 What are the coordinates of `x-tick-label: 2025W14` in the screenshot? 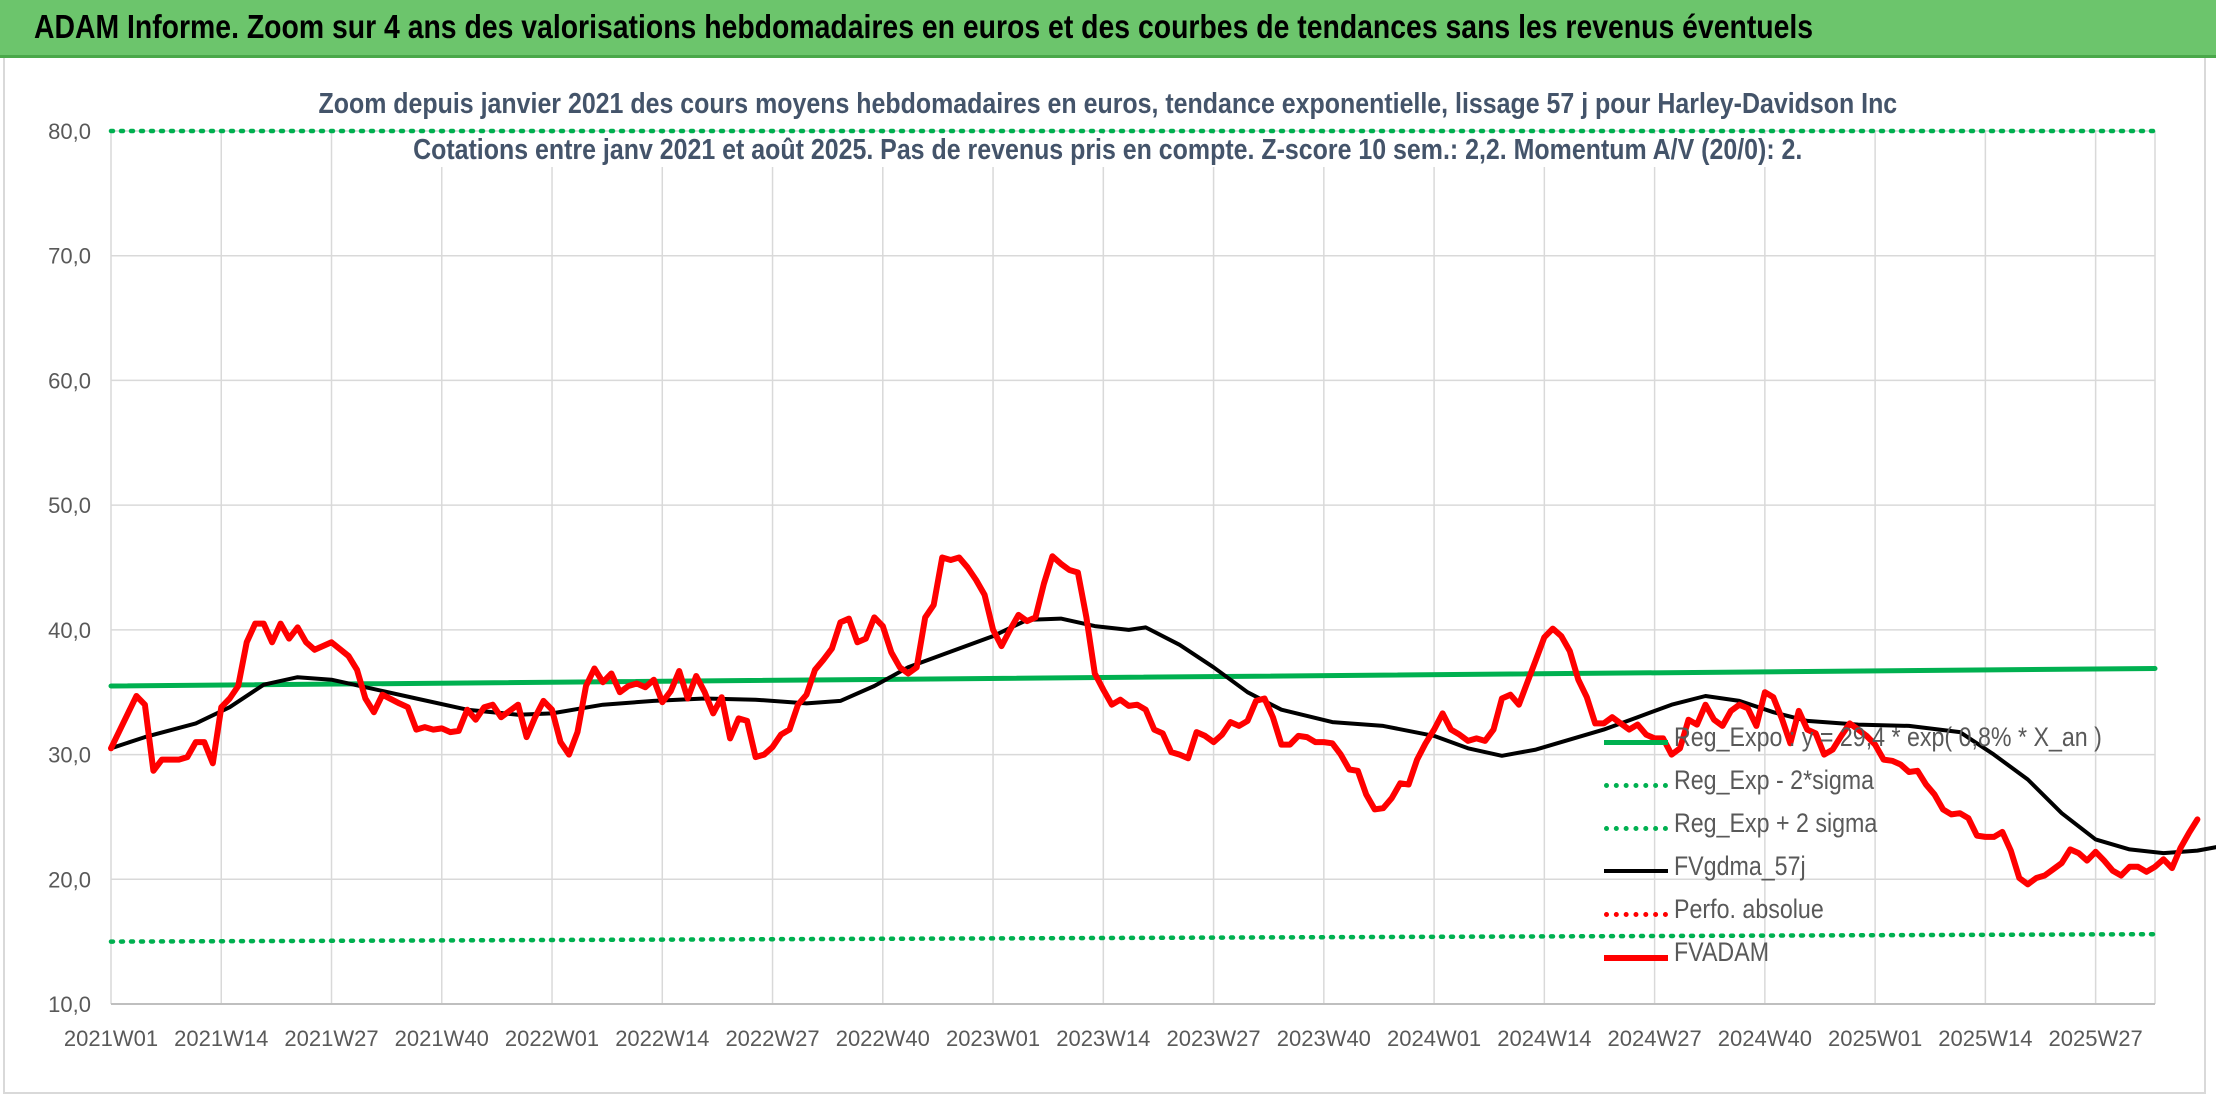 It's located at (1985, 1038).